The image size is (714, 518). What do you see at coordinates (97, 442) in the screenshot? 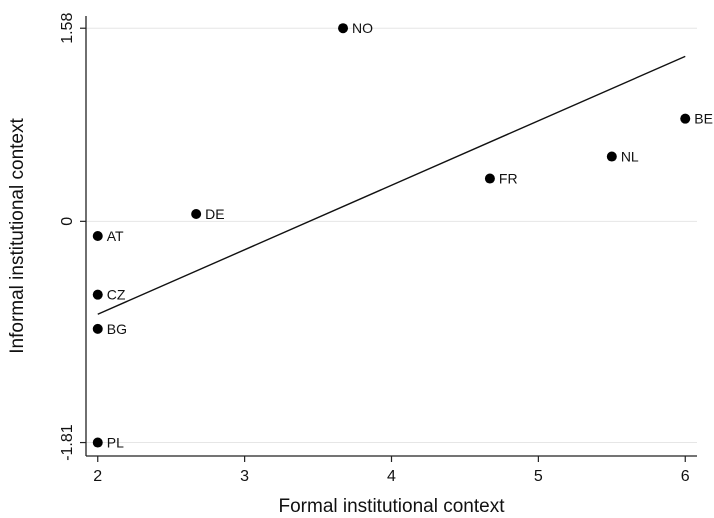
I see `point-pl` at bounding box center [97, 442].